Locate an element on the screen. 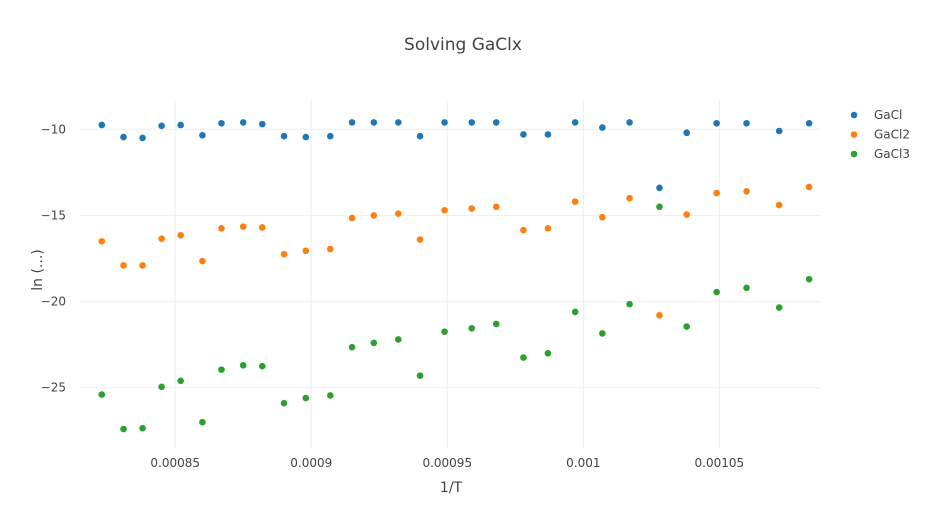 The height and width of the screenshot is (520, 926). legend-item-gacl2: GaCl2 is located at coordinates (880, 135).